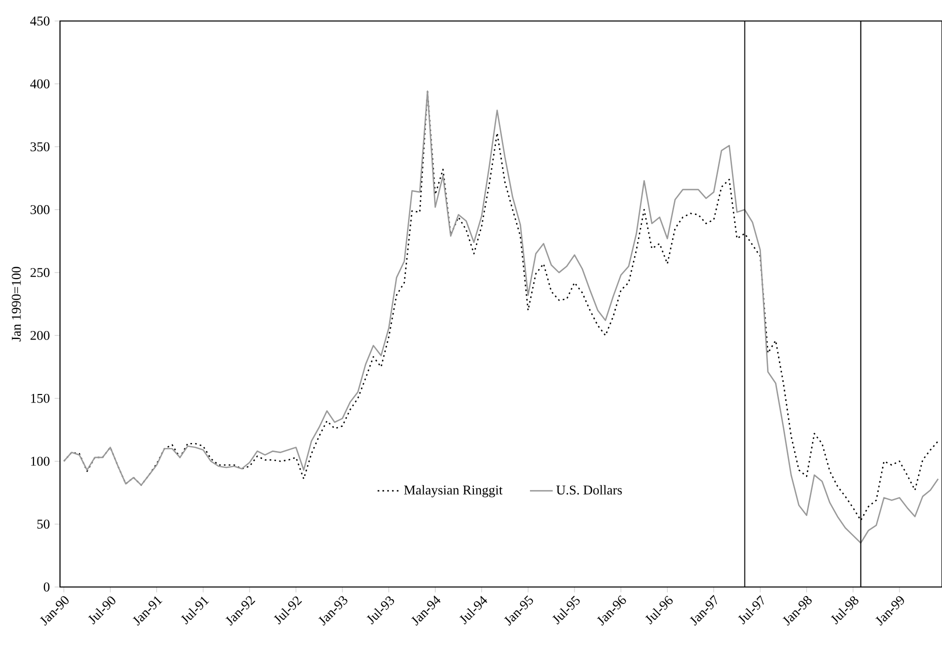 This screenshot has height=650, width=942. What do you see at coordinates (43, 524) in the screenshot?
I see `y-tick-label: 50` at bounding box center [43, 524].